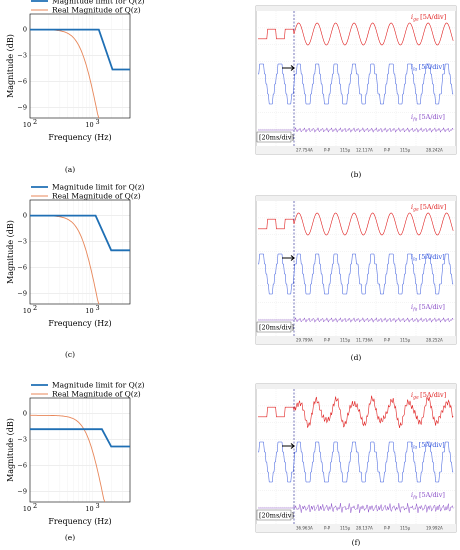 Image resolution: width=460 pixels, height=550 pixels. What do you see at coordinates (304, 340) in the screenshot?
I see `scope-measurement: 29.799A` at bounding box center [304, 340].